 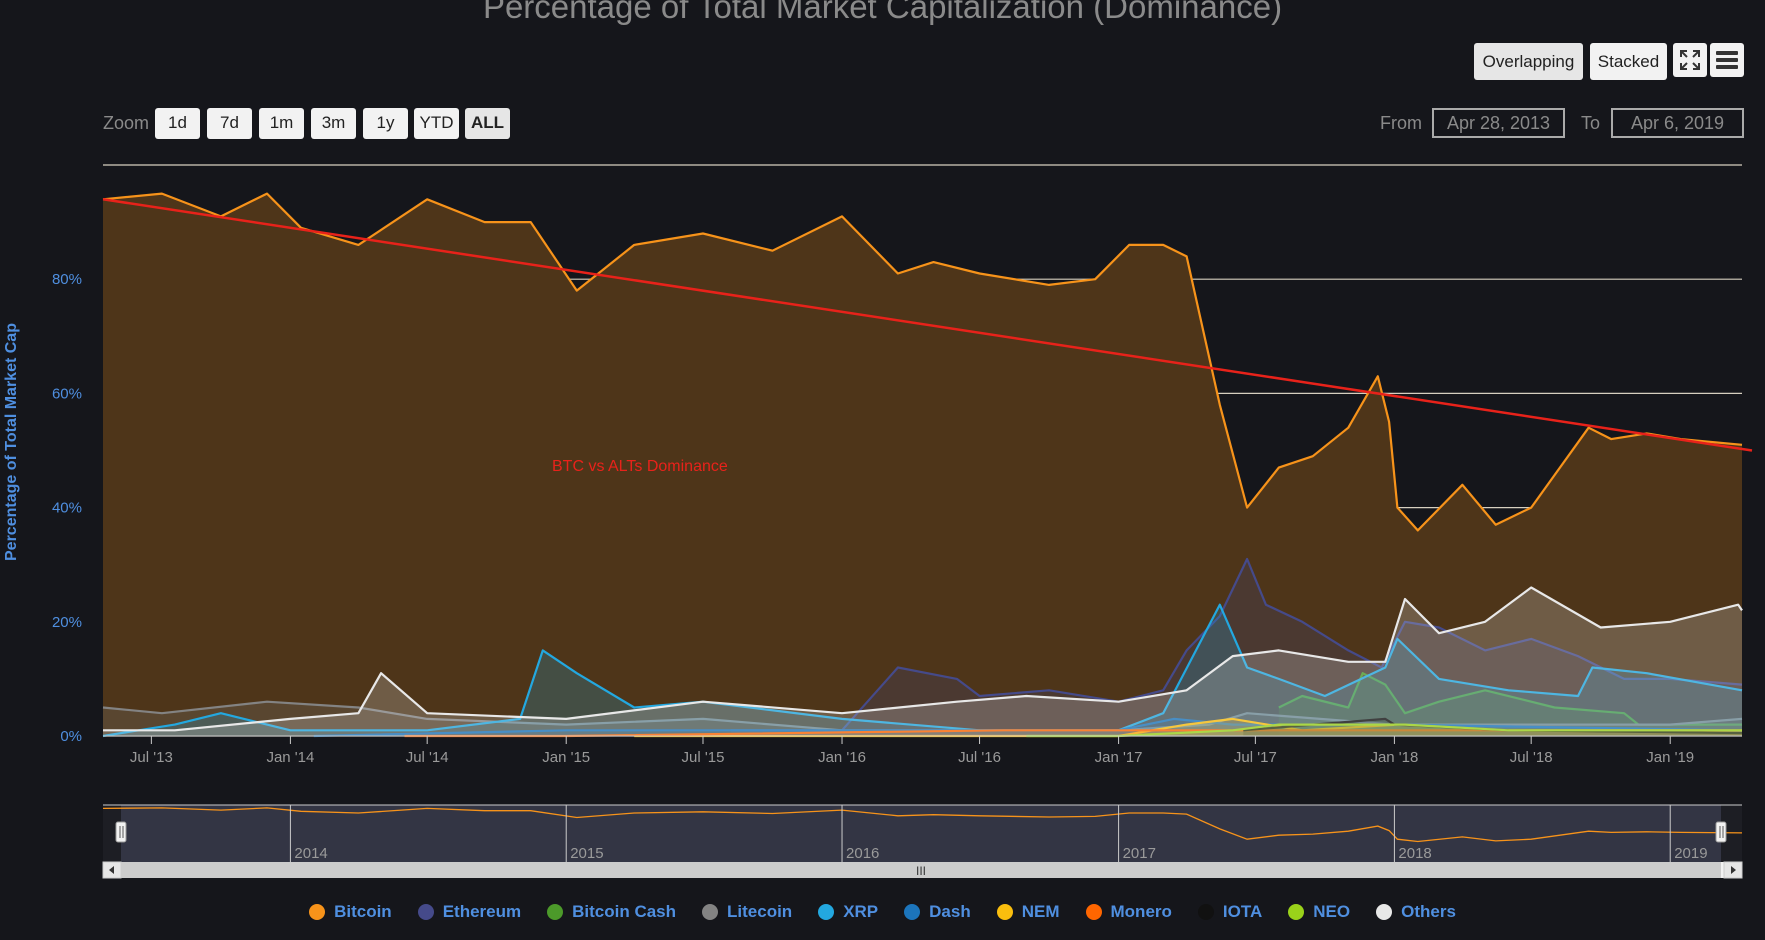 What do you see at coordinates (1690, 853) in the screenshot?
I see `navigator-year-label: 2019` at bounding box center [1690, 853].